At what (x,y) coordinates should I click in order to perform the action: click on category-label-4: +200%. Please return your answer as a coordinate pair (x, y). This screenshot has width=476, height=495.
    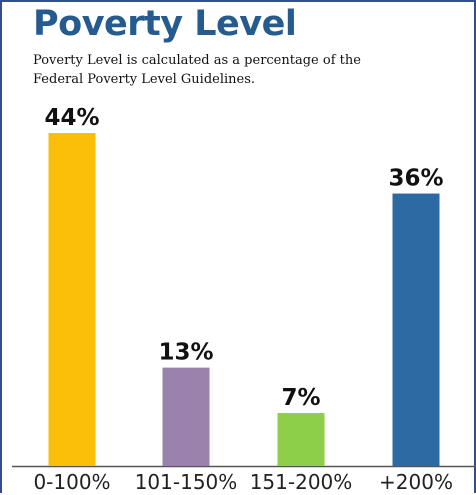
    Looking at the image, I should click on (416, 482).